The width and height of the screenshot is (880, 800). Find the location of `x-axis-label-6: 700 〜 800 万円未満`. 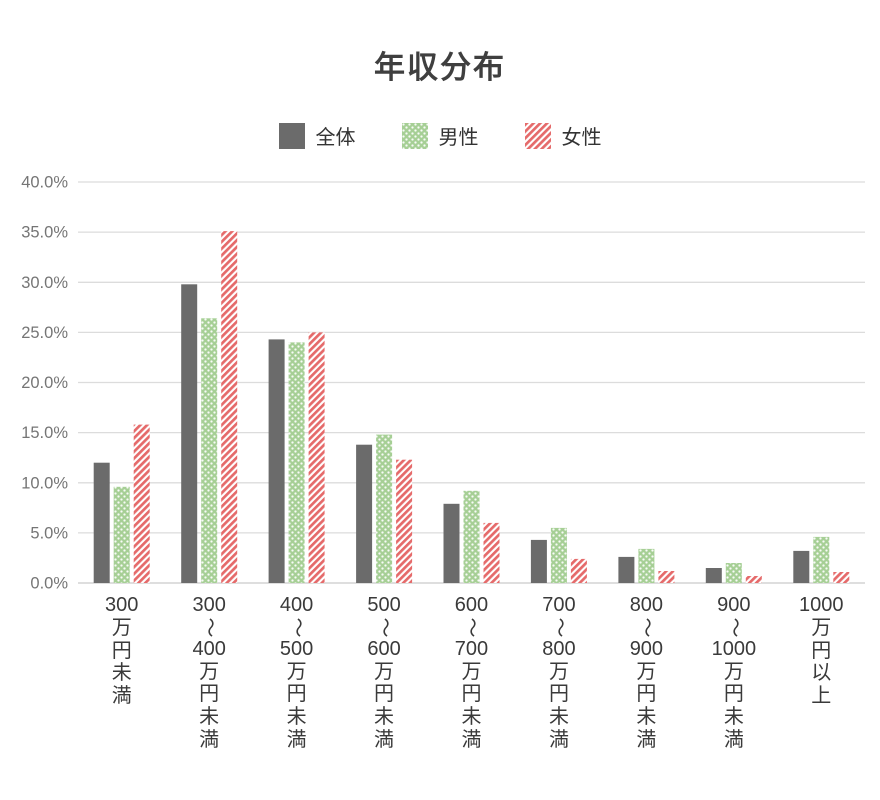

x-axis-label-6: 700 〜 800 万円未満 is located at coordinates (558, 673).